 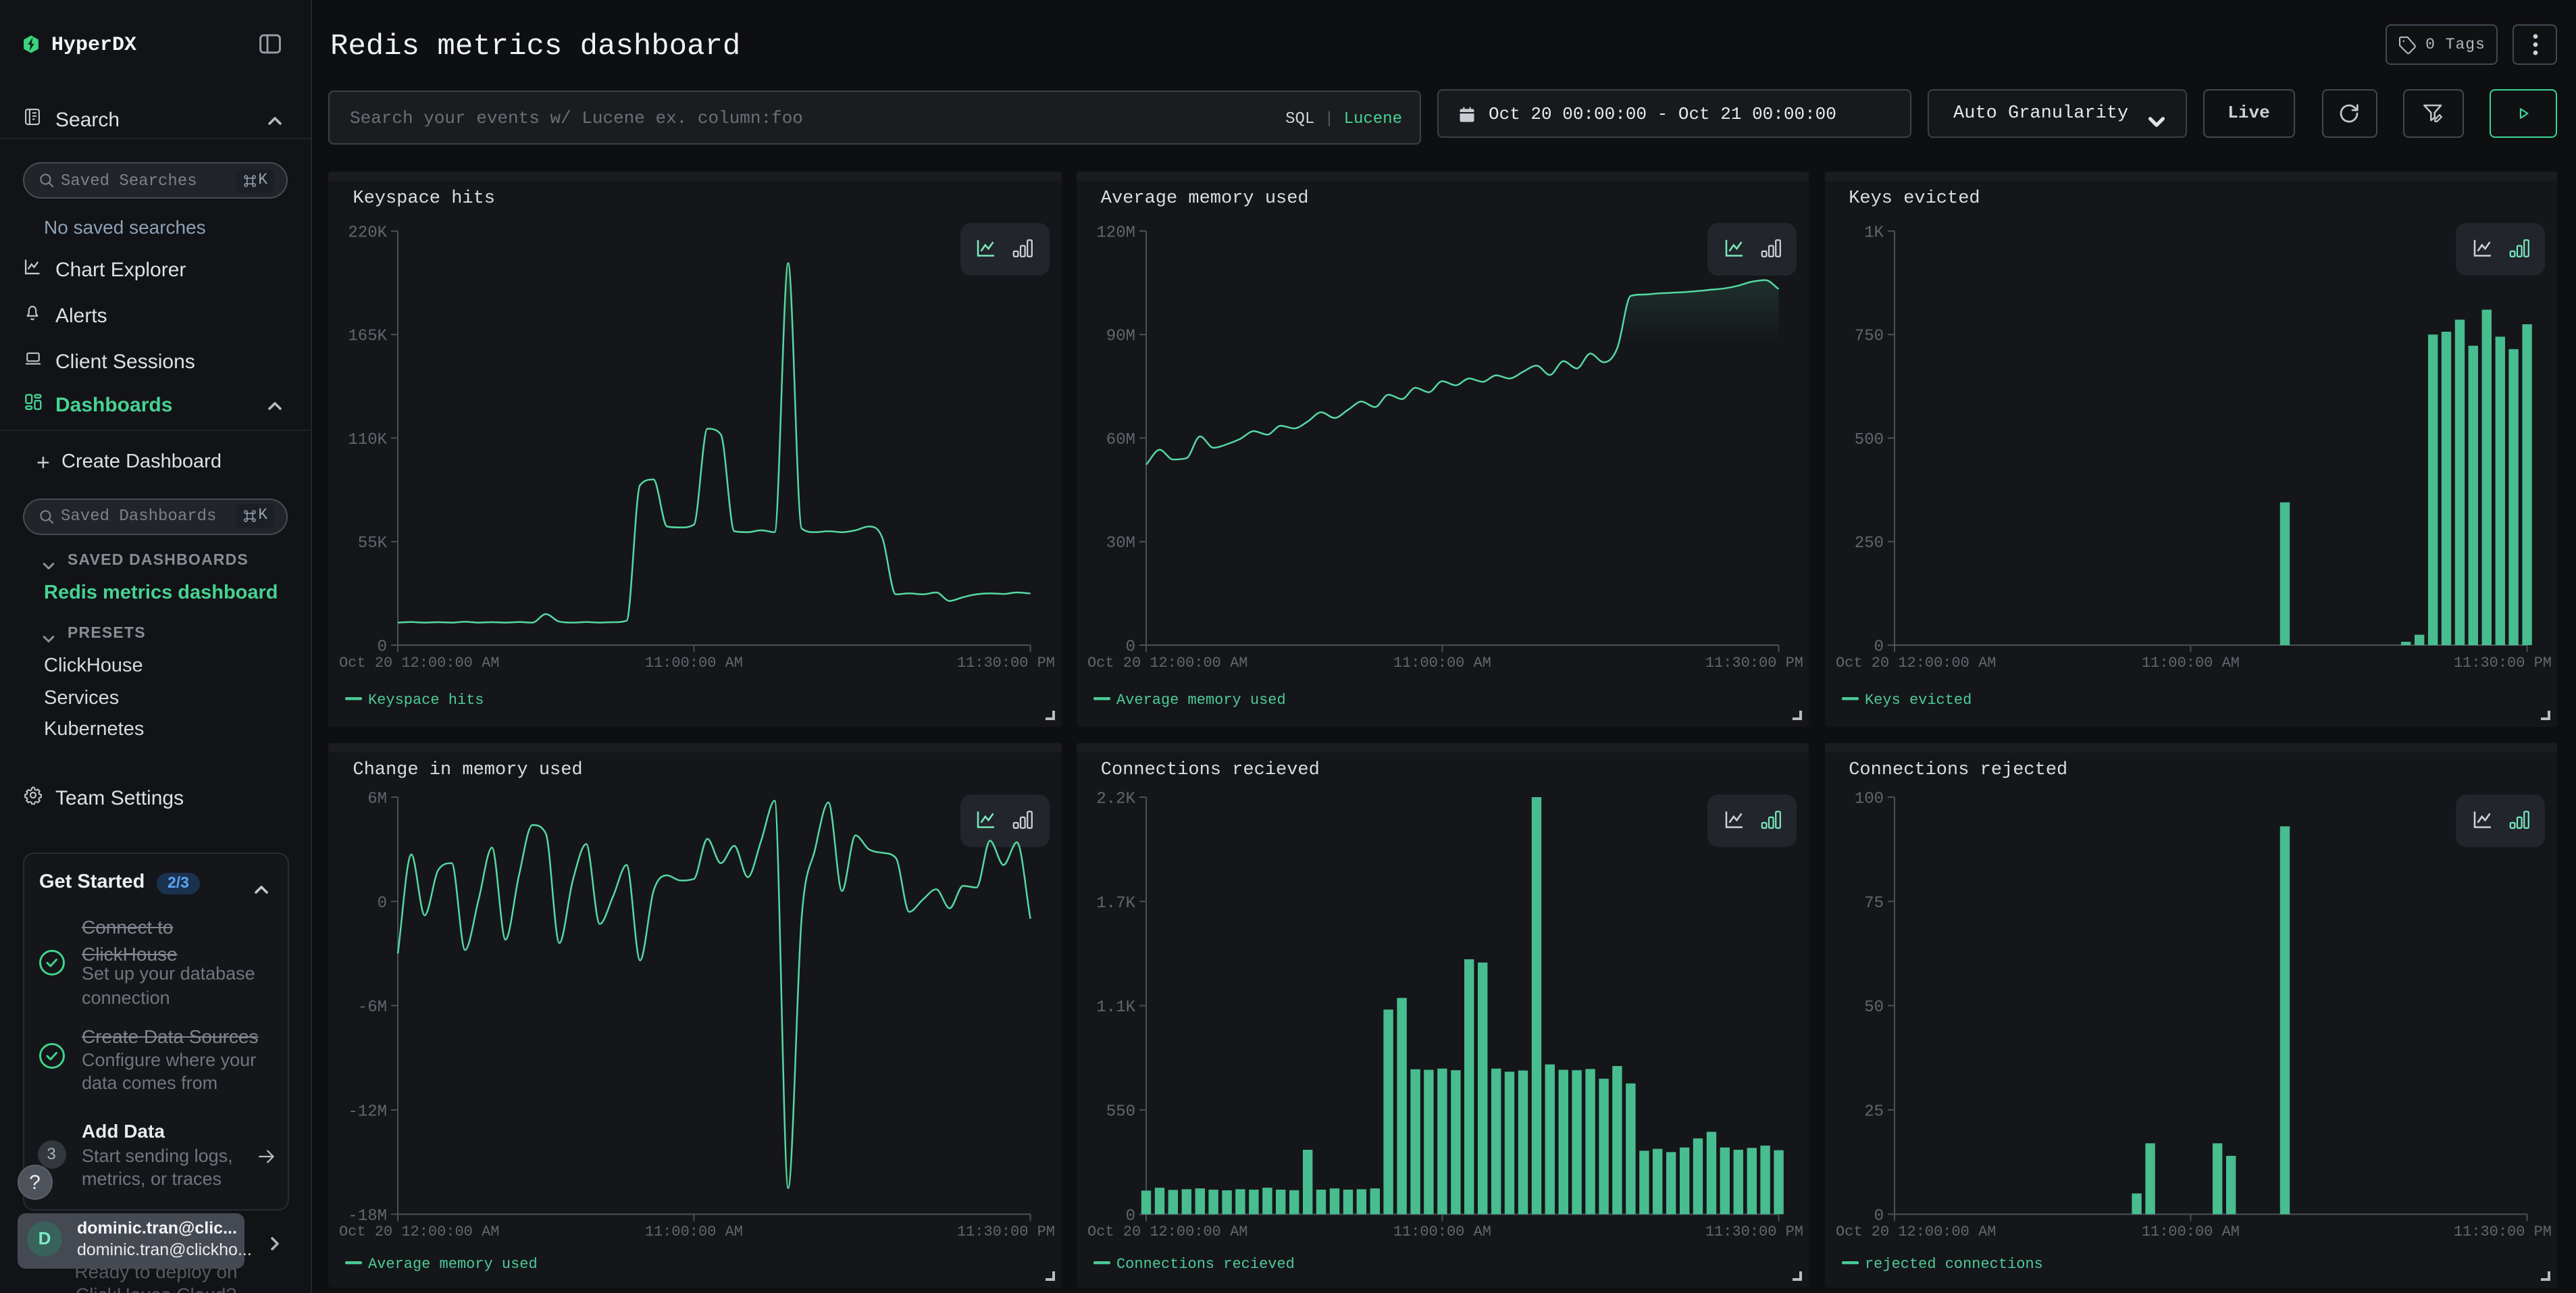 What do you see at coordinates (1120, 1112) in the screenshot?
I see `svg-text: 550` at bounding box center [1120, 1112].